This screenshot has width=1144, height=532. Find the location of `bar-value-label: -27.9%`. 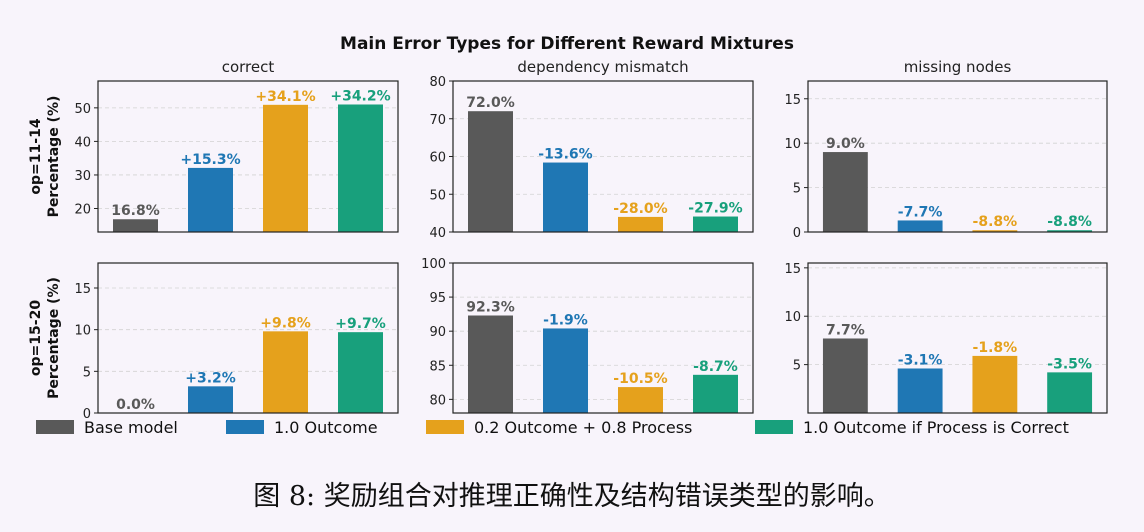

bar-value-label: -27.9% is located at coordinates (715, 209).